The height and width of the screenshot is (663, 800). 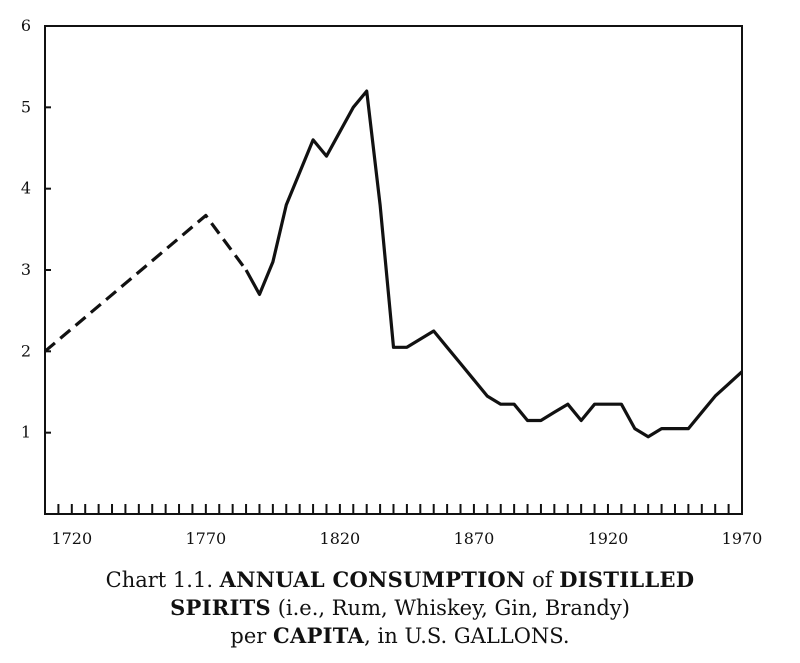 I want to click on caption-seg: DISTILLED, so click(x=627, y=579).